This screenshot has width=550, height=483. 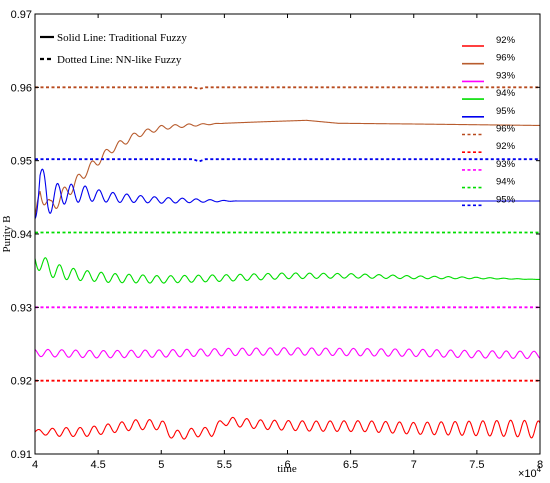 I want to click on series-line-nn-96pct, so click(x=287, y=88).